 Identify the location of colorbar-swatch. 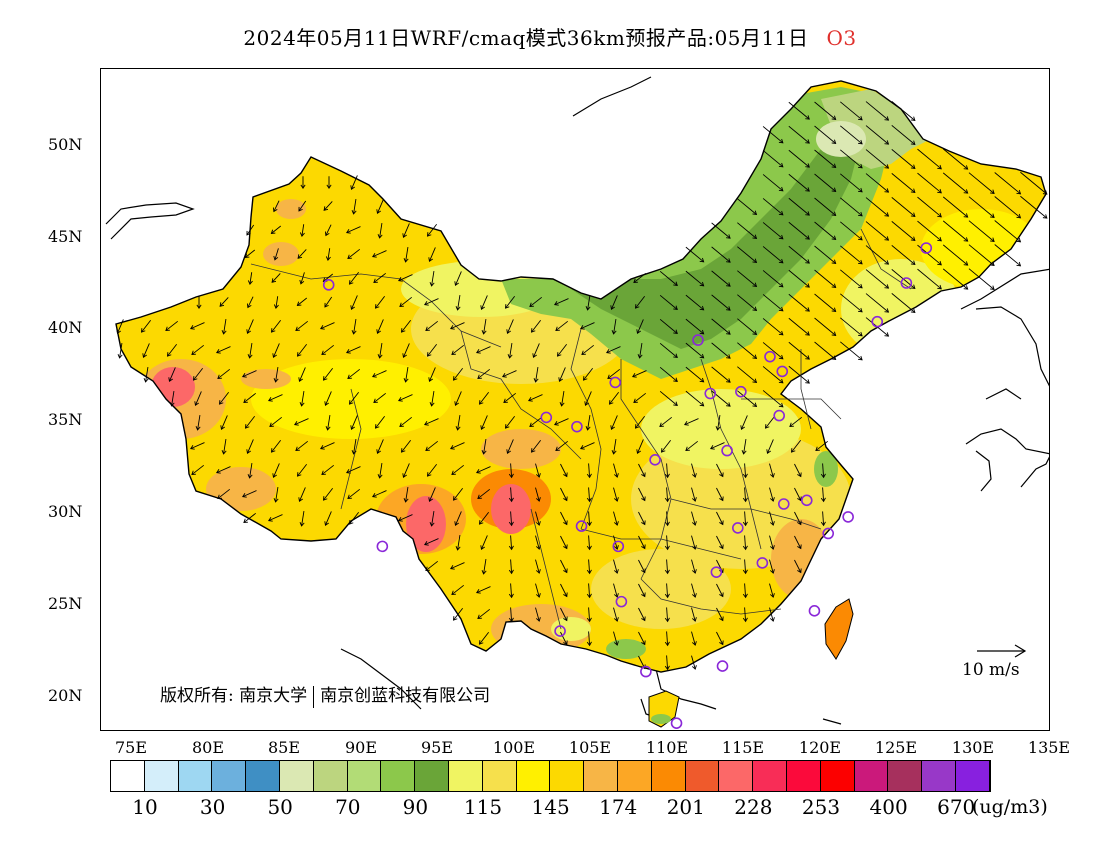
(533, 776).